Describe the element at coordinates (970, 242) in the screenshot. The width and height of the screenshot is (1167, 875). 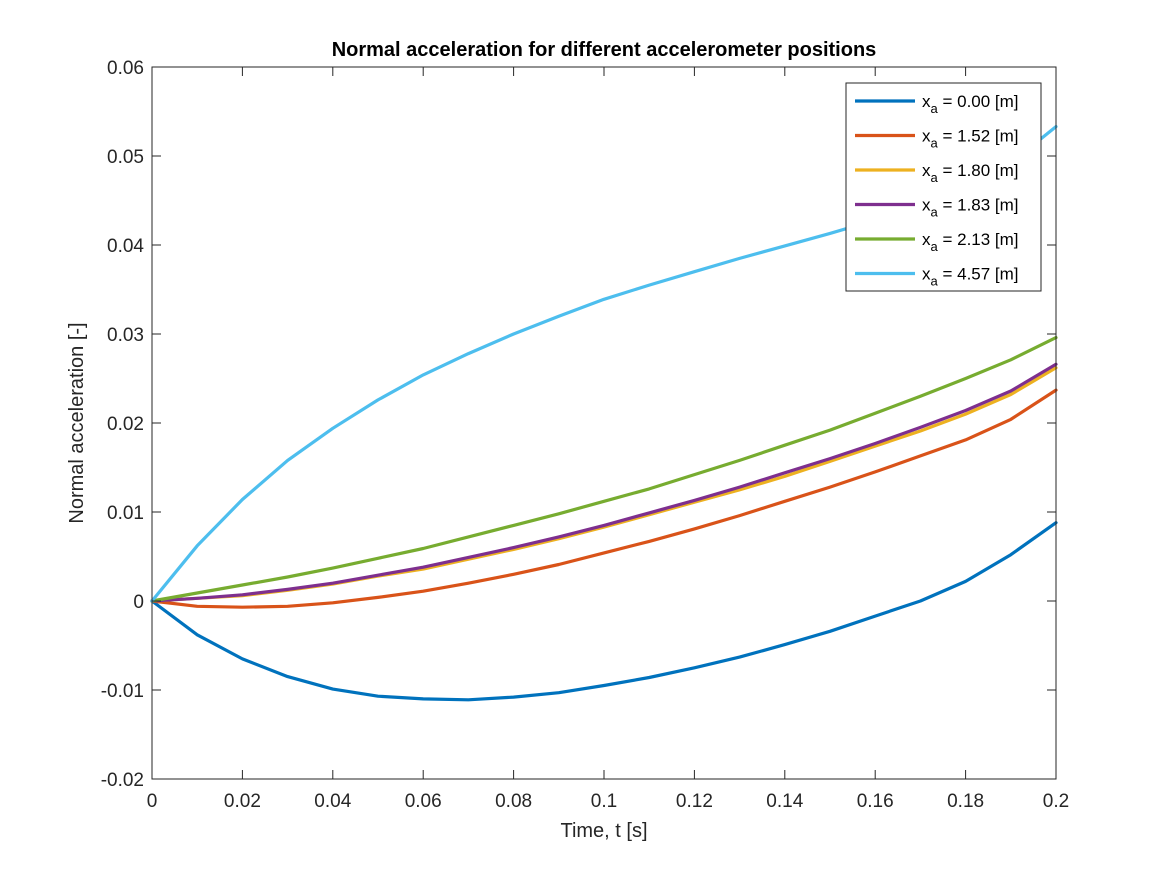
I see `legend-label-5: xa = 2.13 [m]` at that location.